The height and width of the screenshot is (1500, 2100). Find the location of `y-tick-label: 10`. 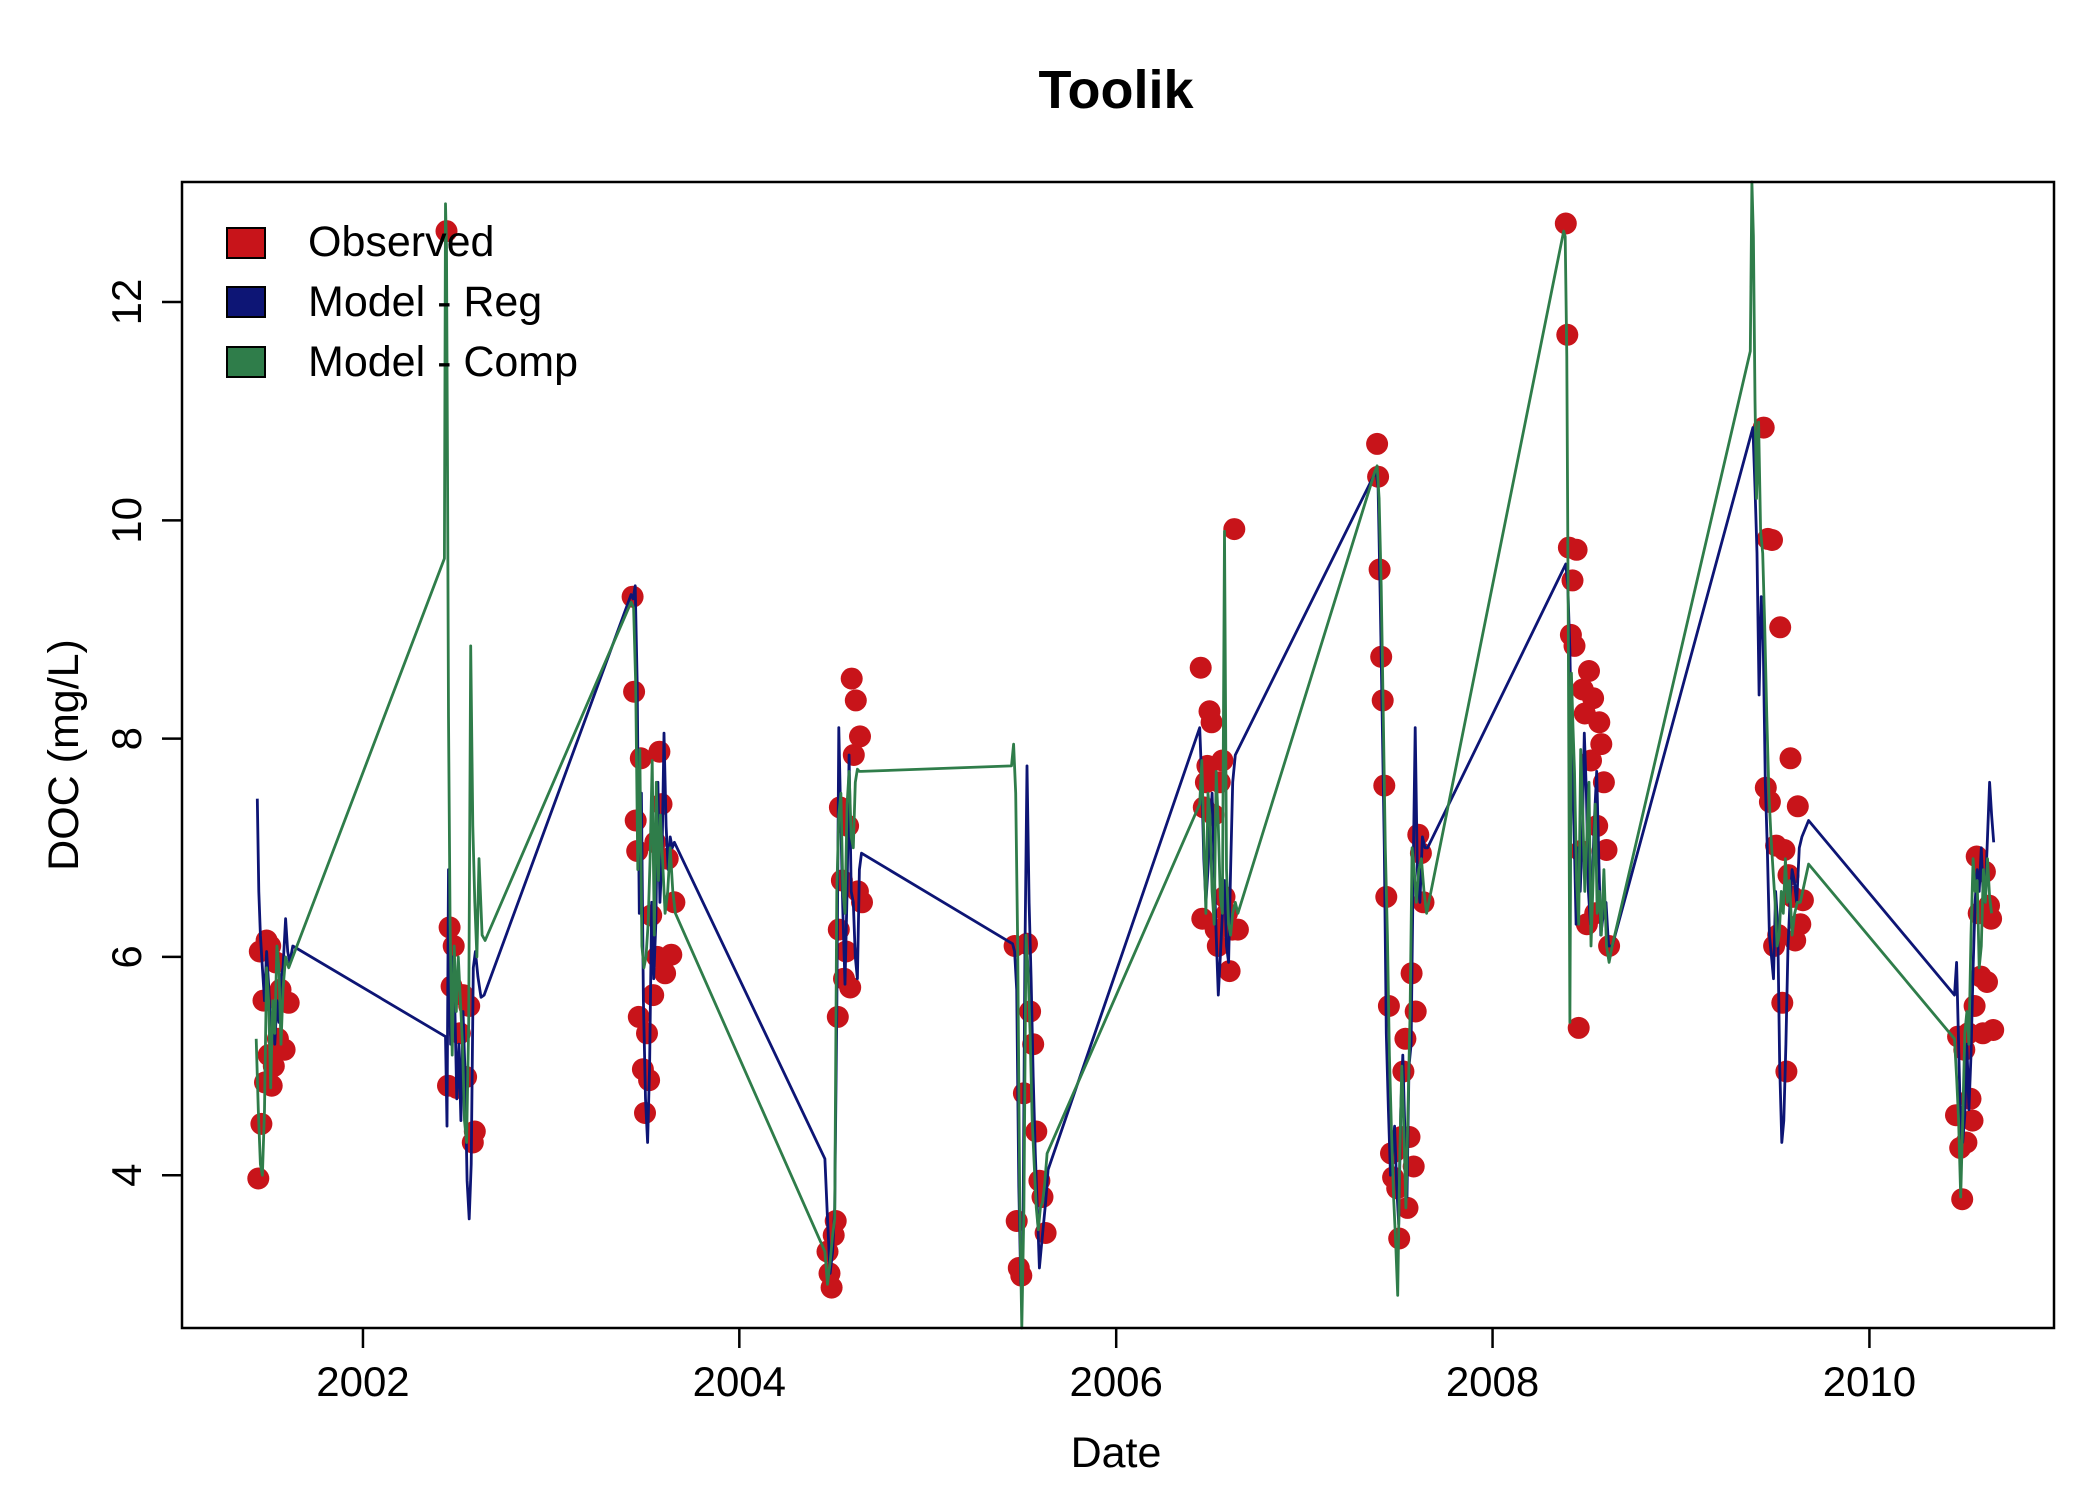

y-tick-label: 10 is located at coordinates (126, 520).